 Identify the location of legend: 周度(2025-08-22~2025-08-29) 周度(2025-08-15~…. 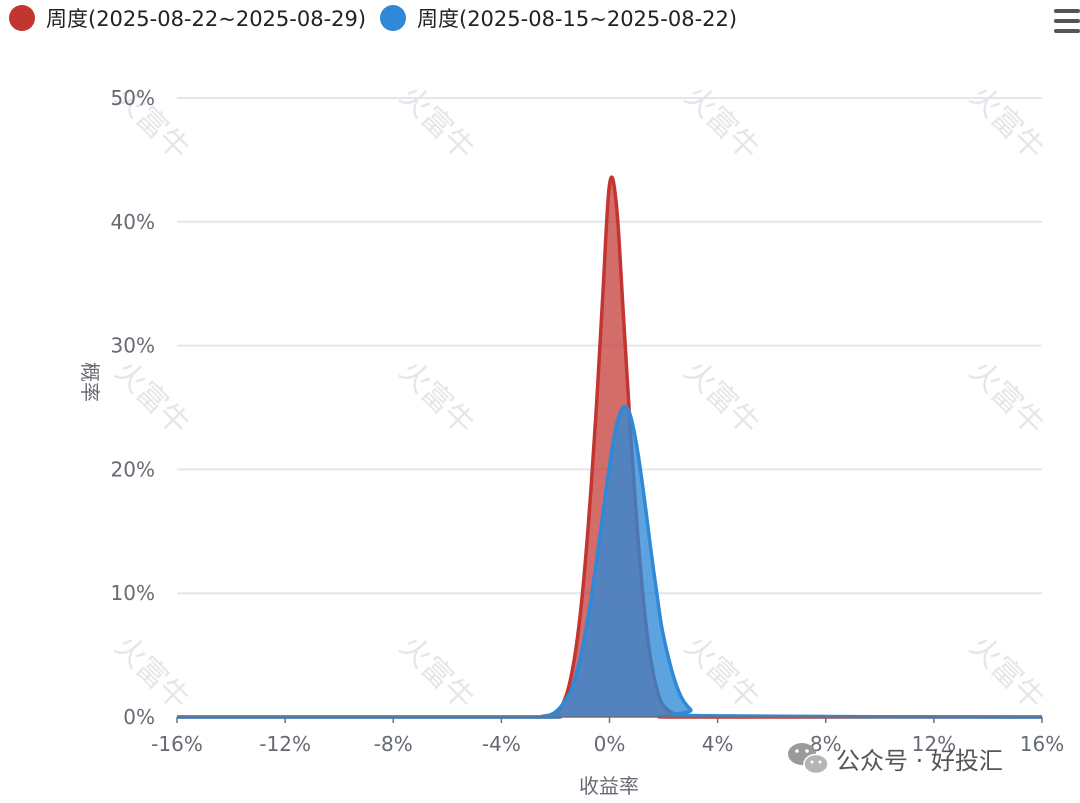
(373, 18).